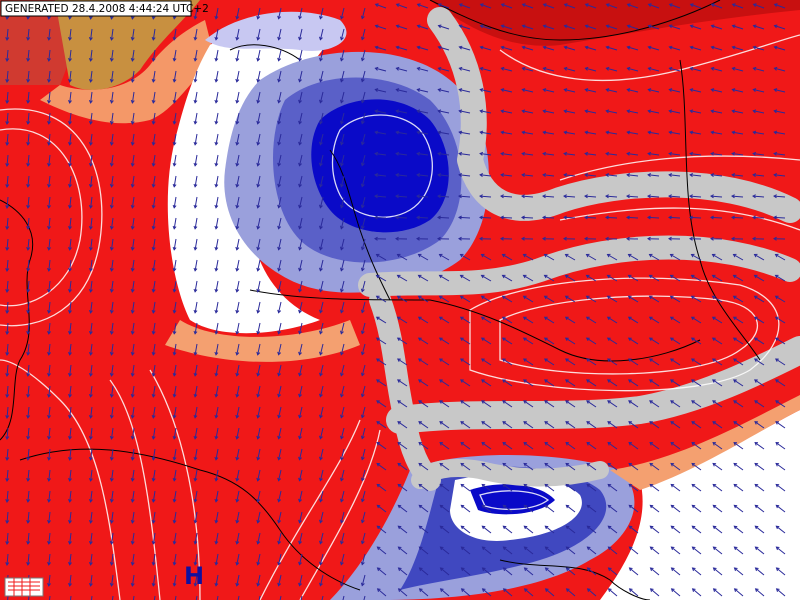 The image size is (800, 600). What do you see at coordinates (310, 509) in the screenshot?
I see `contour` at bounding box center [310, 509].